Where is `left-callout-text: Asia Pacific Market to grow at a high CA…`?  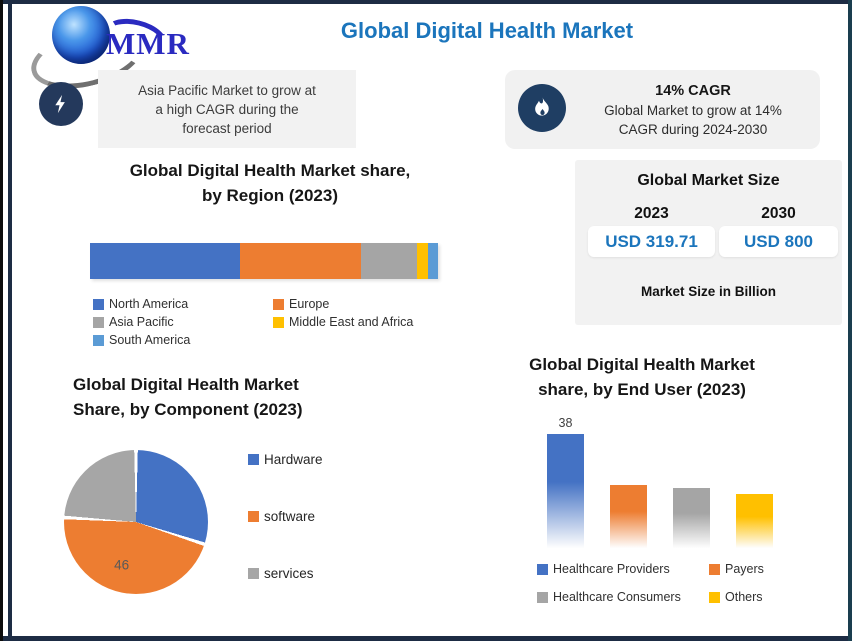
left-callout-text: Asia Pacific Market to grow at a high CA… is located at coordinates (227, 109).